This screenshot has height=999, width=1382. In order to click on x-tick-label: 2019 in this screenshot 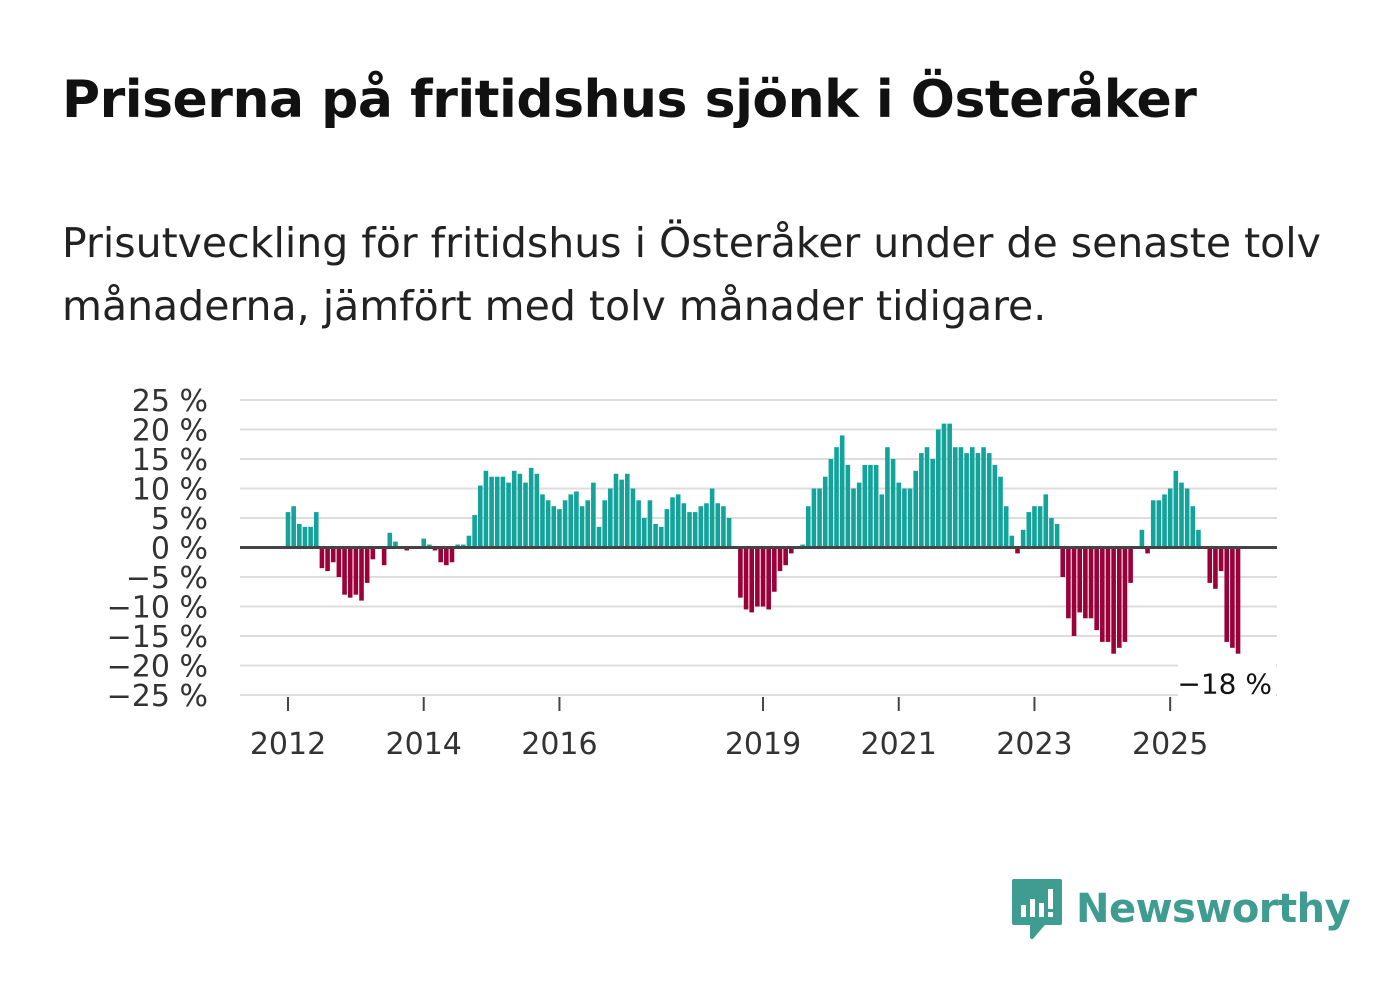, I will do `click(763, 744)`.